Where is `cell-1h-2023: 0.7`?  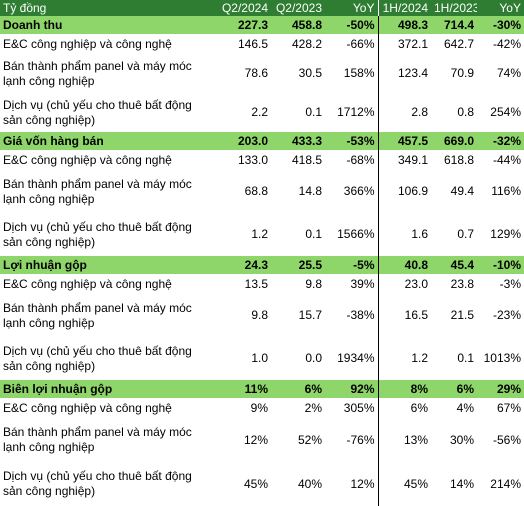 cell-1h-2023: 0.7 is located at coordinates (465, 234).